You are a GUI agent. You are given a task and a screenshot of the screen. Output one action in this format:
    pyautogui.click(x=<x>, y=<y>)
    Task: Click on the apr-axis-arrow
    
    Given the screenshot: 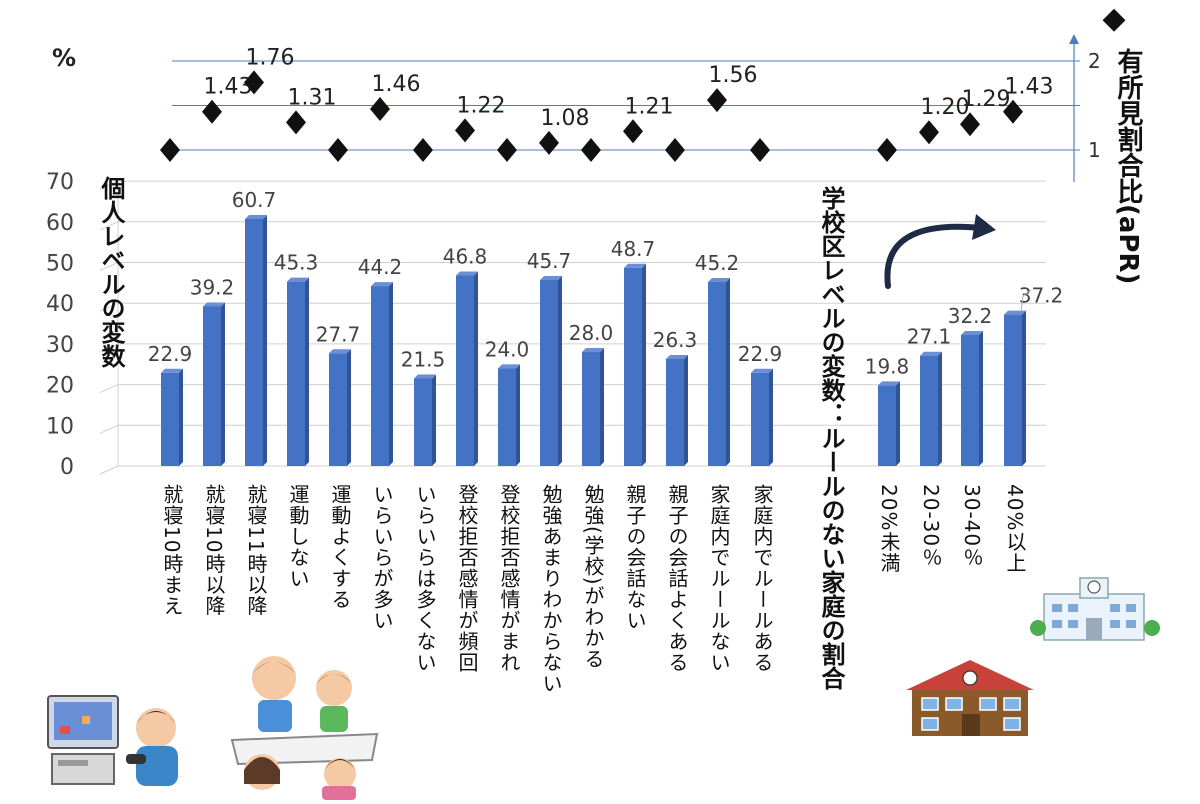 What is the action you would take?
    pyautogui.click(x=1074, y=39)
    